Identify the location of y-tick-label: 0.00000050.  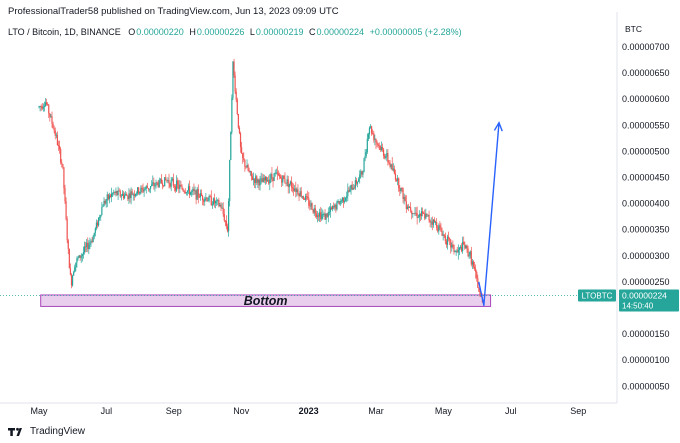
(646, 386).